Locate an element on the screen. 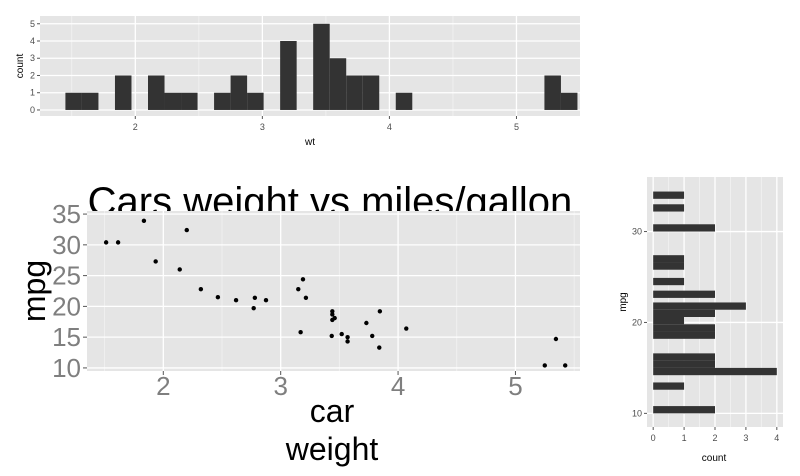 The height and width of the screenshot is (476, 800). right-x-tick-label: 1 is located at coordinates (684, 438).